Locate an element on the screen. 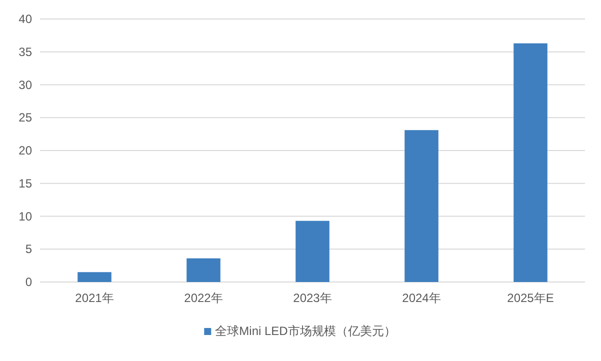 Image resolution: width=601 pixels, height=361 pixels. y-tick-label: 40 is located at coordinates (25, 19).